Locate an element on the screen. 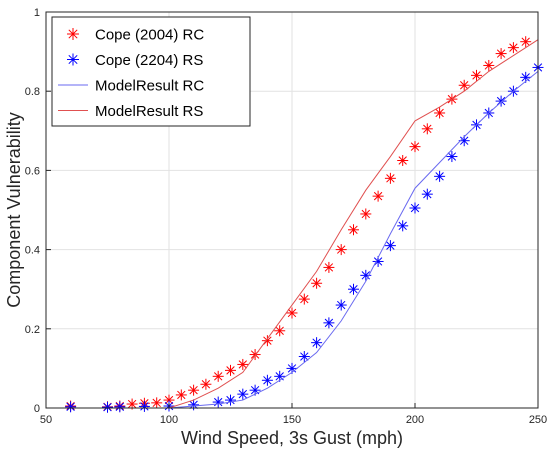  y-tick-label: 1 is located at coordinates (37, 13).